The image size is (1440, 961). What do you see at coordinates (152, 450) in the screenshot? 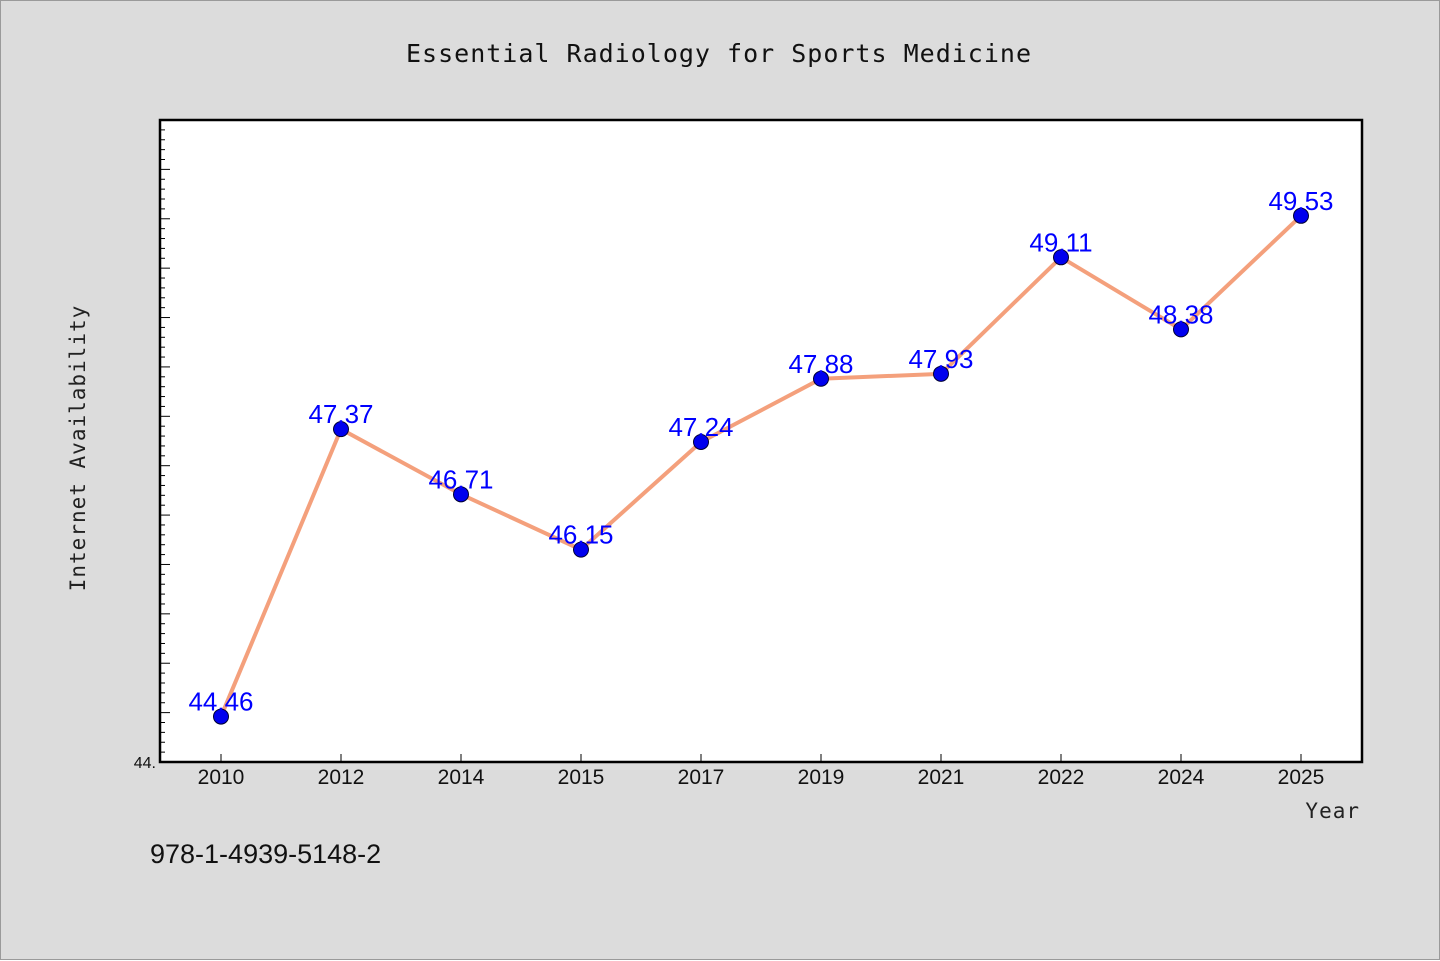
I see `y-axis-ticks: 44.` at bounding box center [152, 450].